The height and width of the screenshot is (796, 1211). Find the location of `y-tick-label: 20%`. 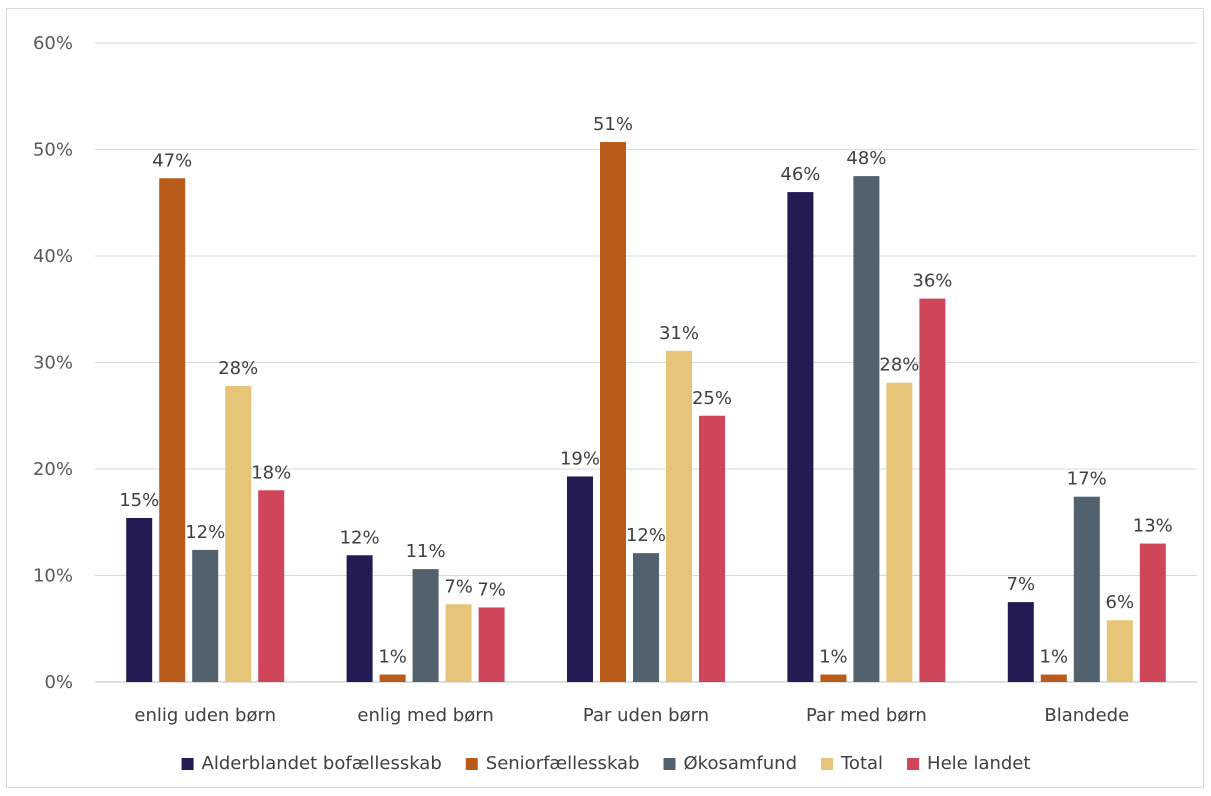

y-tick-label: 20% is located at coordinates (53, 469).